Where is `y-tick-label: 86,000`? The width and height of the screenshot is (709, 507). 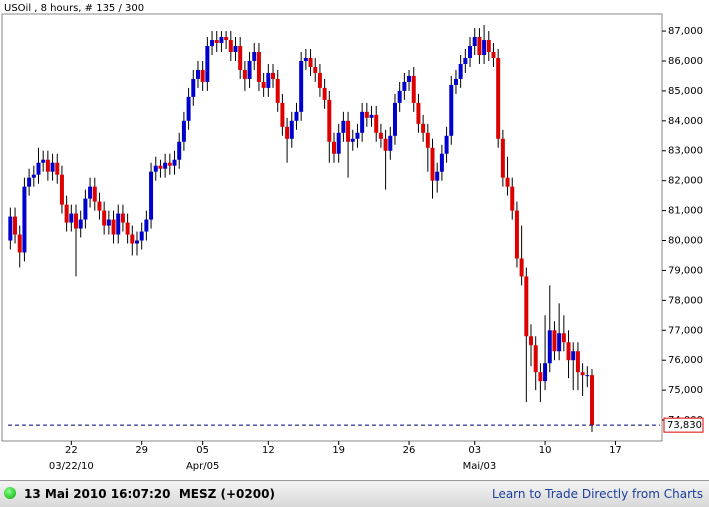
y-tick-label: 86,000 is located at coordinates (685, 61).